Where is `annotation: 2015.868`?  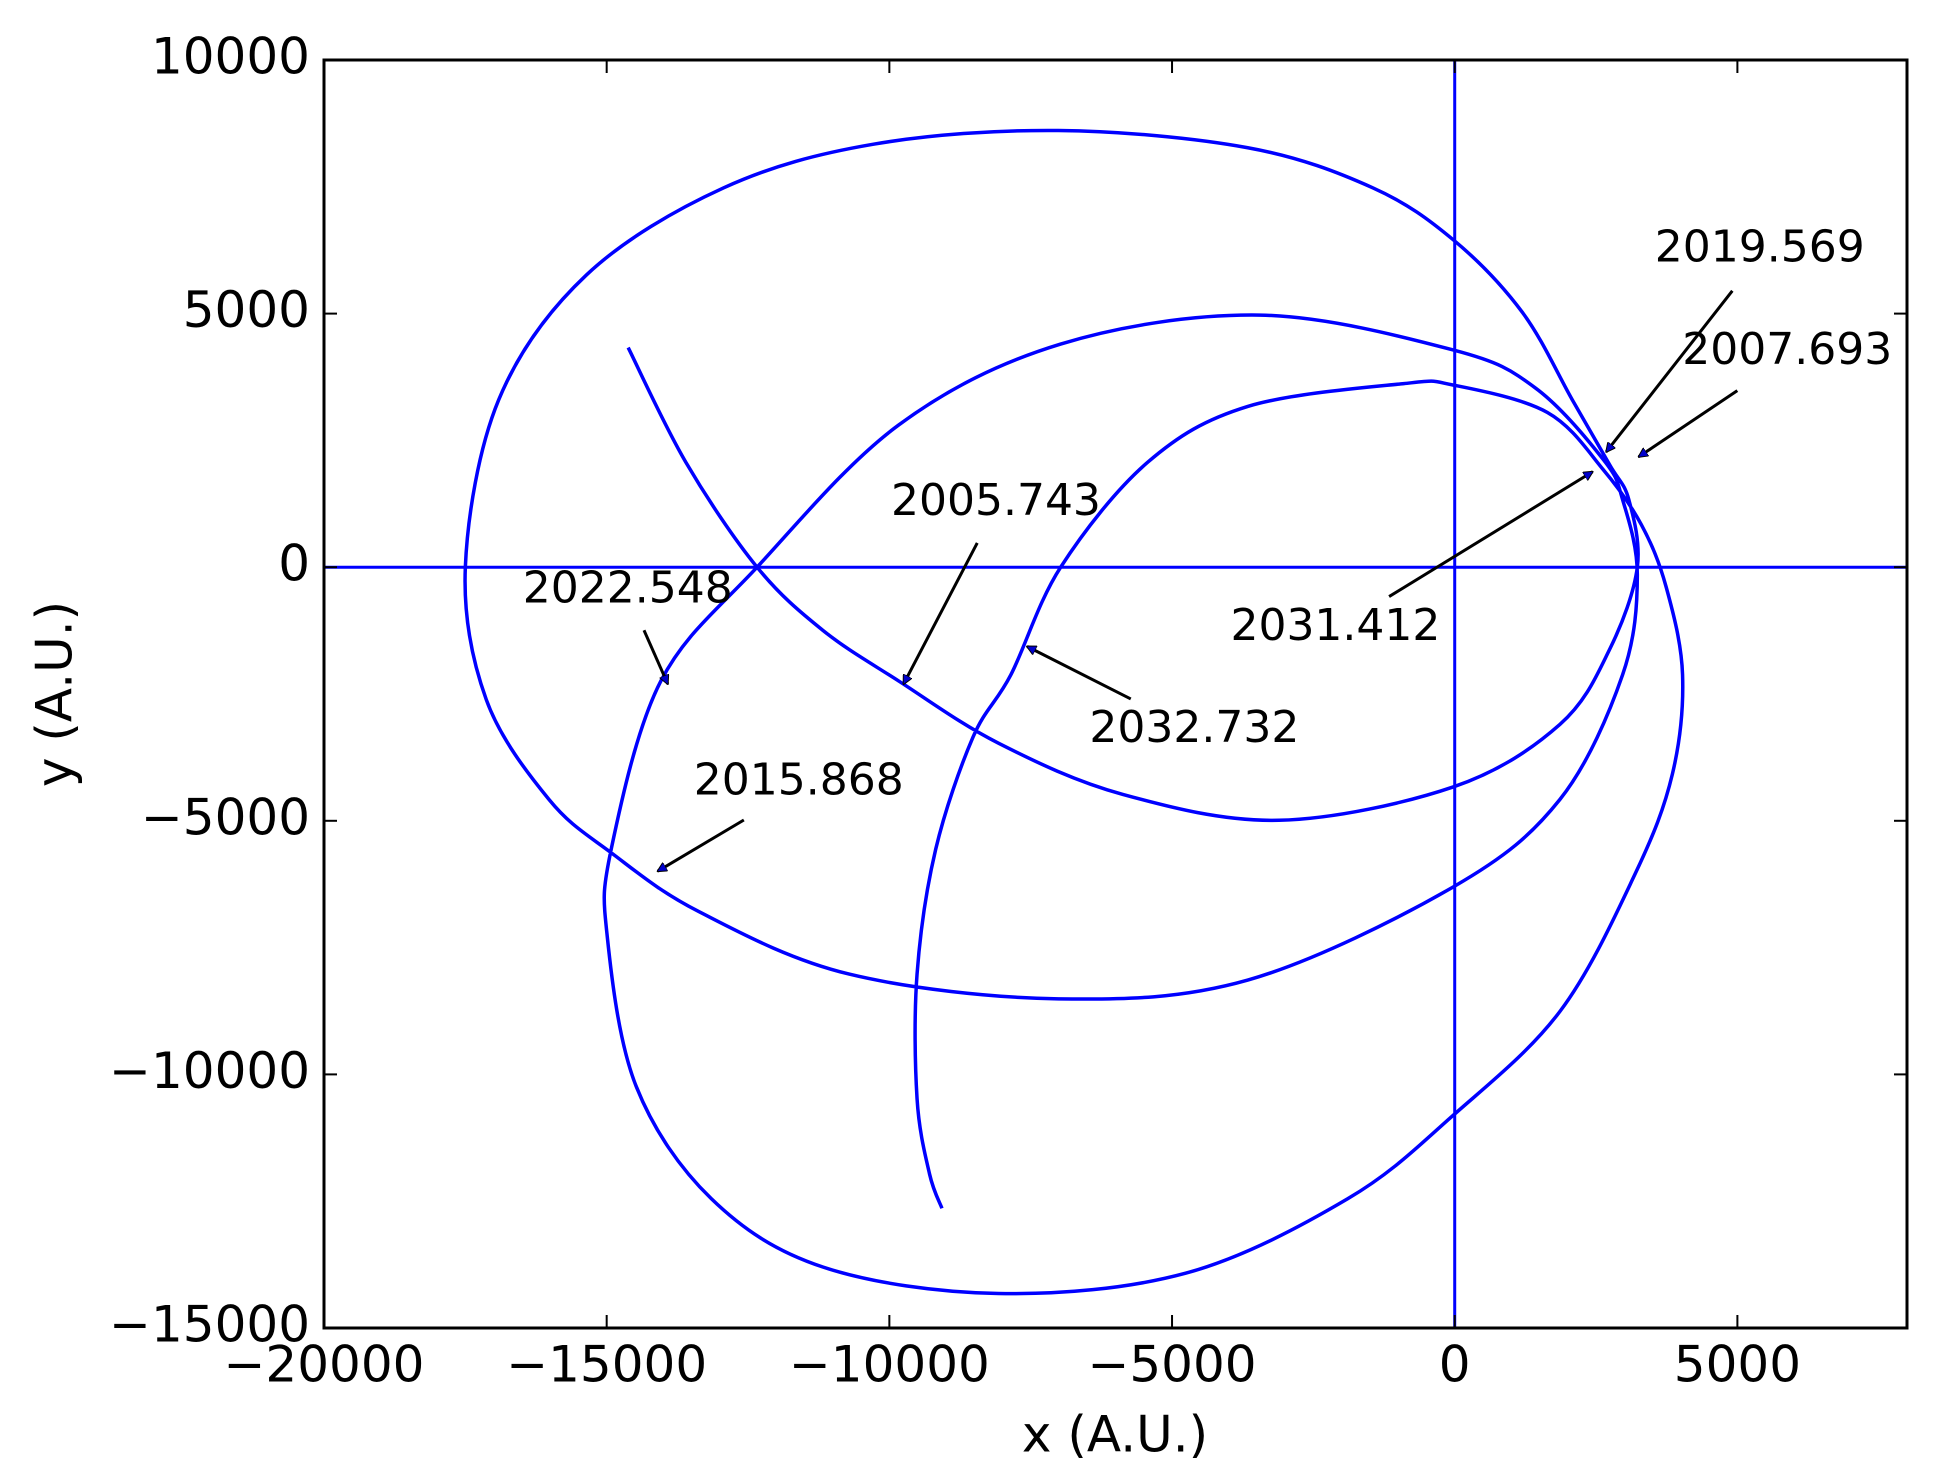 annotation: 2015.868 is located at coordinates (799, 780).